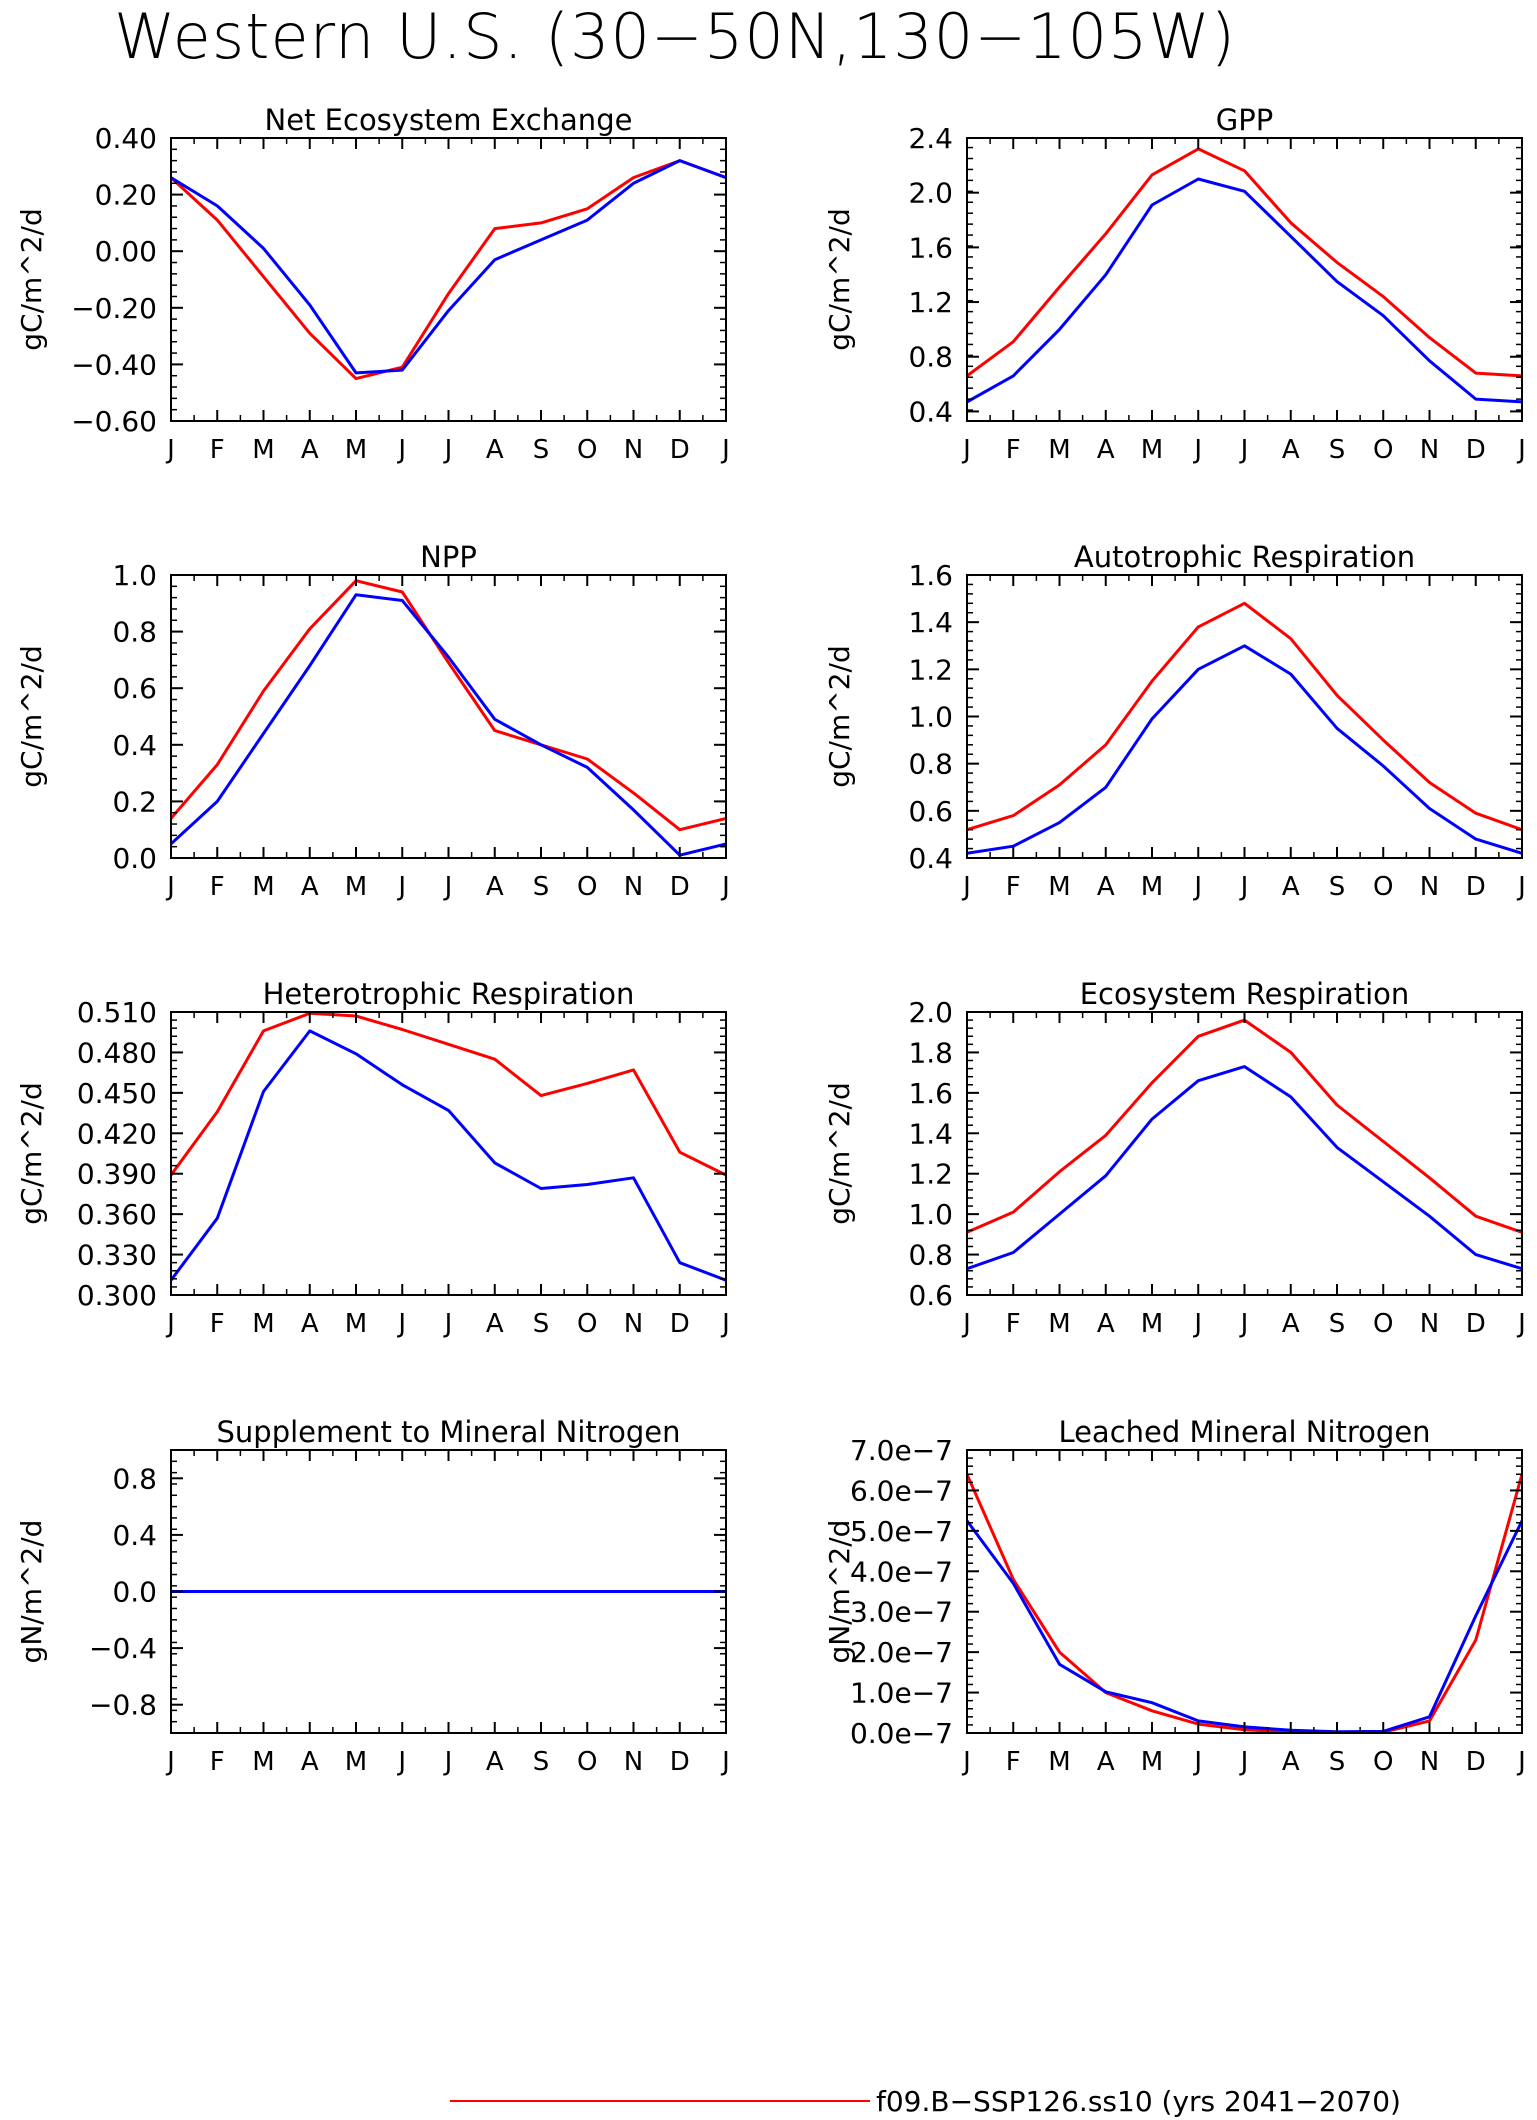 The width and height of the screenshot is (1537, 2120). Describe the element at coordinates (930, 764) in the screenshot. I see `y-tick-label: 0.8` at that location.